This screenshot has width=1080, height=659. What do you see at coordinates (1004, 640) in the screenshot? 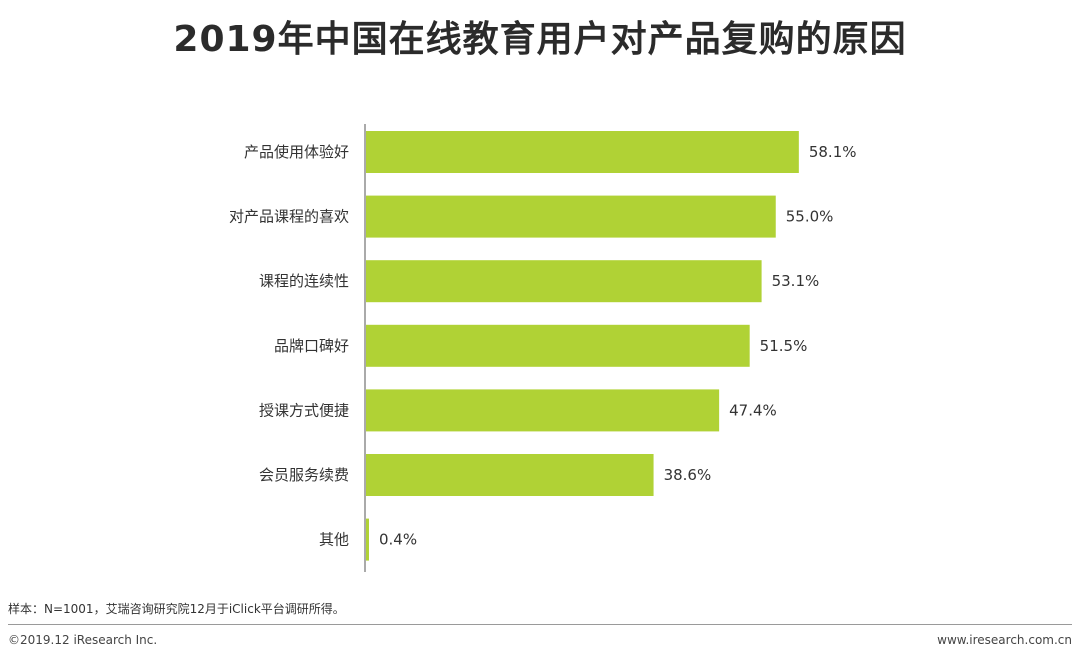
I see `website-link: www.iresearch.com.cn` at bounding box center [1004, 640].